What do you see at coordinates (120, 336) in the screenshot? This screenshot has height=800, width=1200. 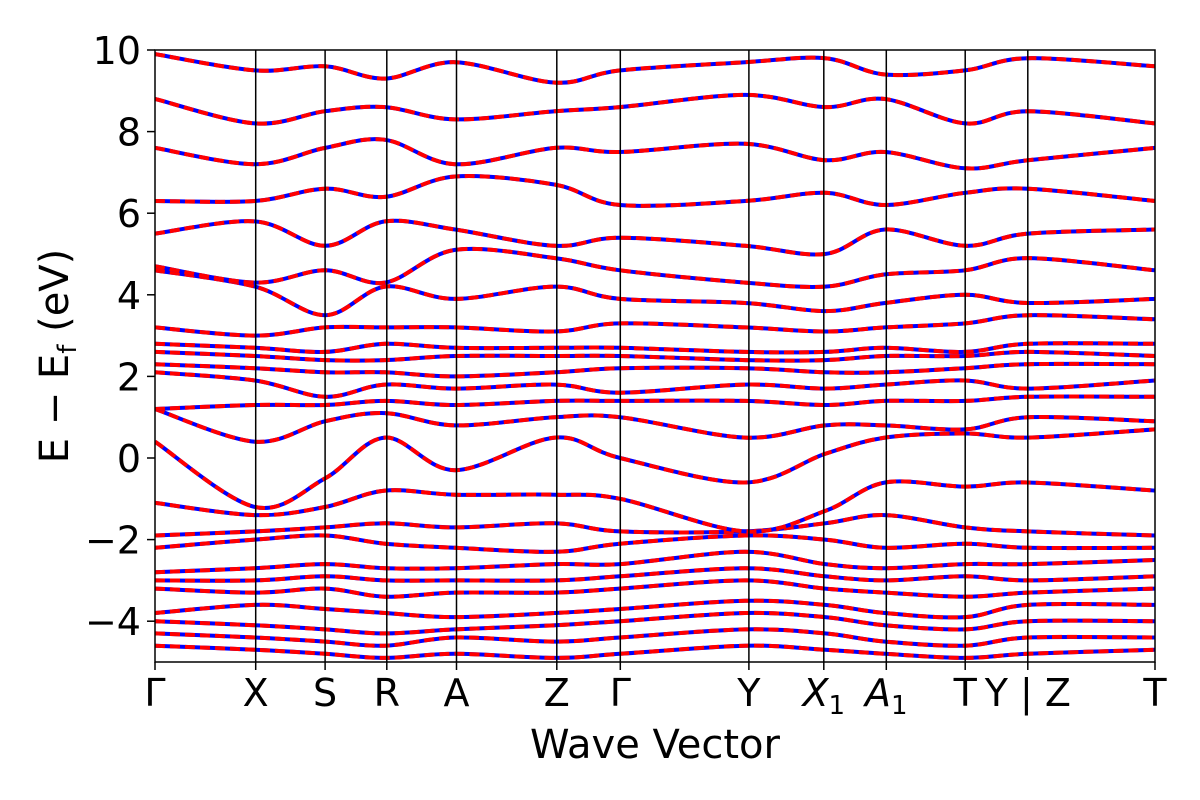 I see `y-axis-ticks: −4 −2 0 2 4 6 8 10` at bounding box center [120, 336].